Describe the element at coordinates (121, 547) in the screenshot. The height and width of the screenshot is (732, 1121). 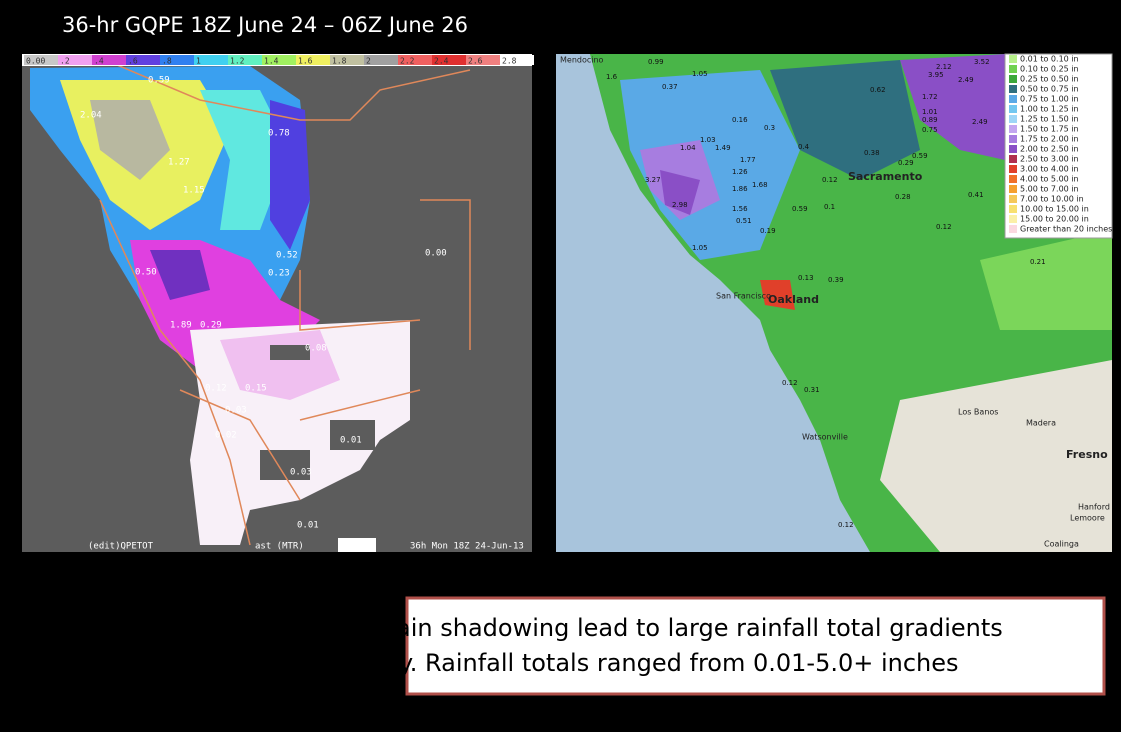
I see `map-footer: (edit)QPETOT` at that location.